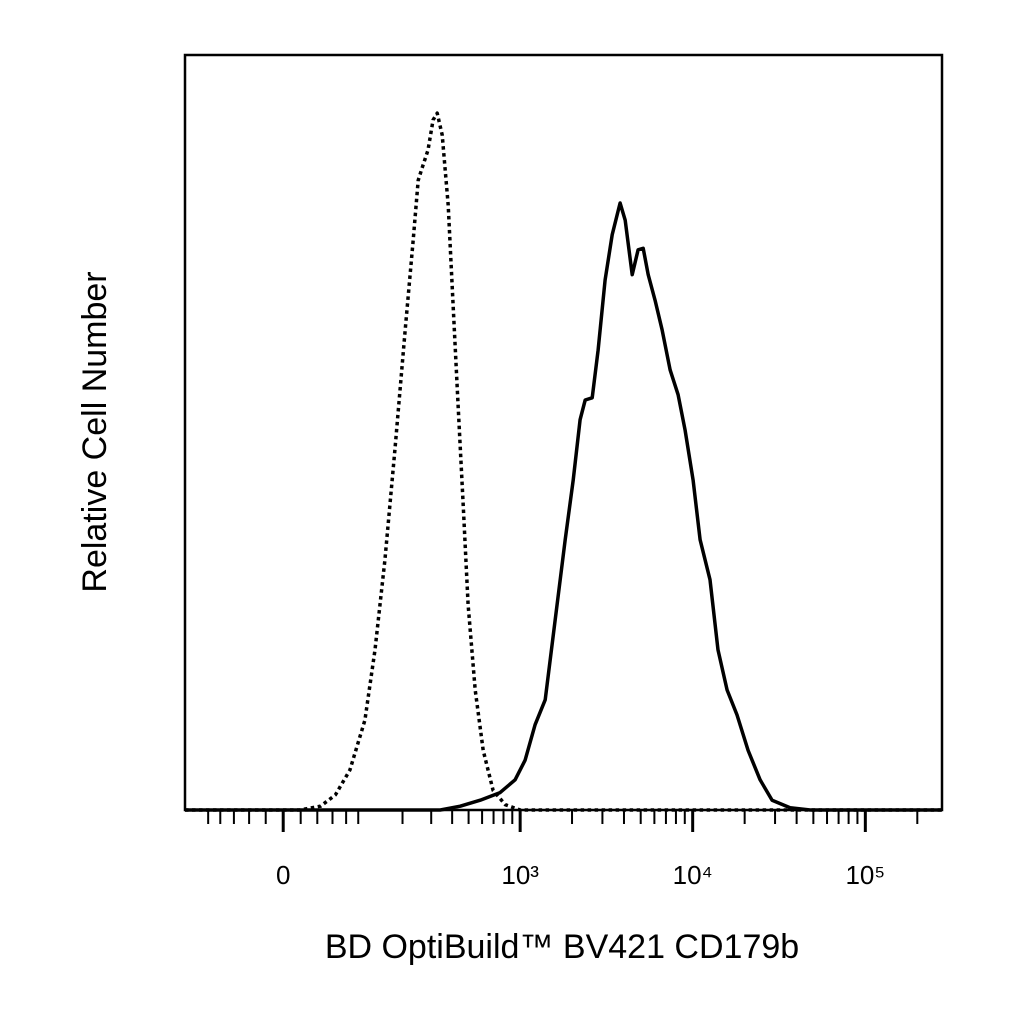 This screenshot has width=1024, height=1024. Describe the element at coordinates (95, 431) in the screenshot. I see `y-axis-label: Relative Cell Number` at that location.